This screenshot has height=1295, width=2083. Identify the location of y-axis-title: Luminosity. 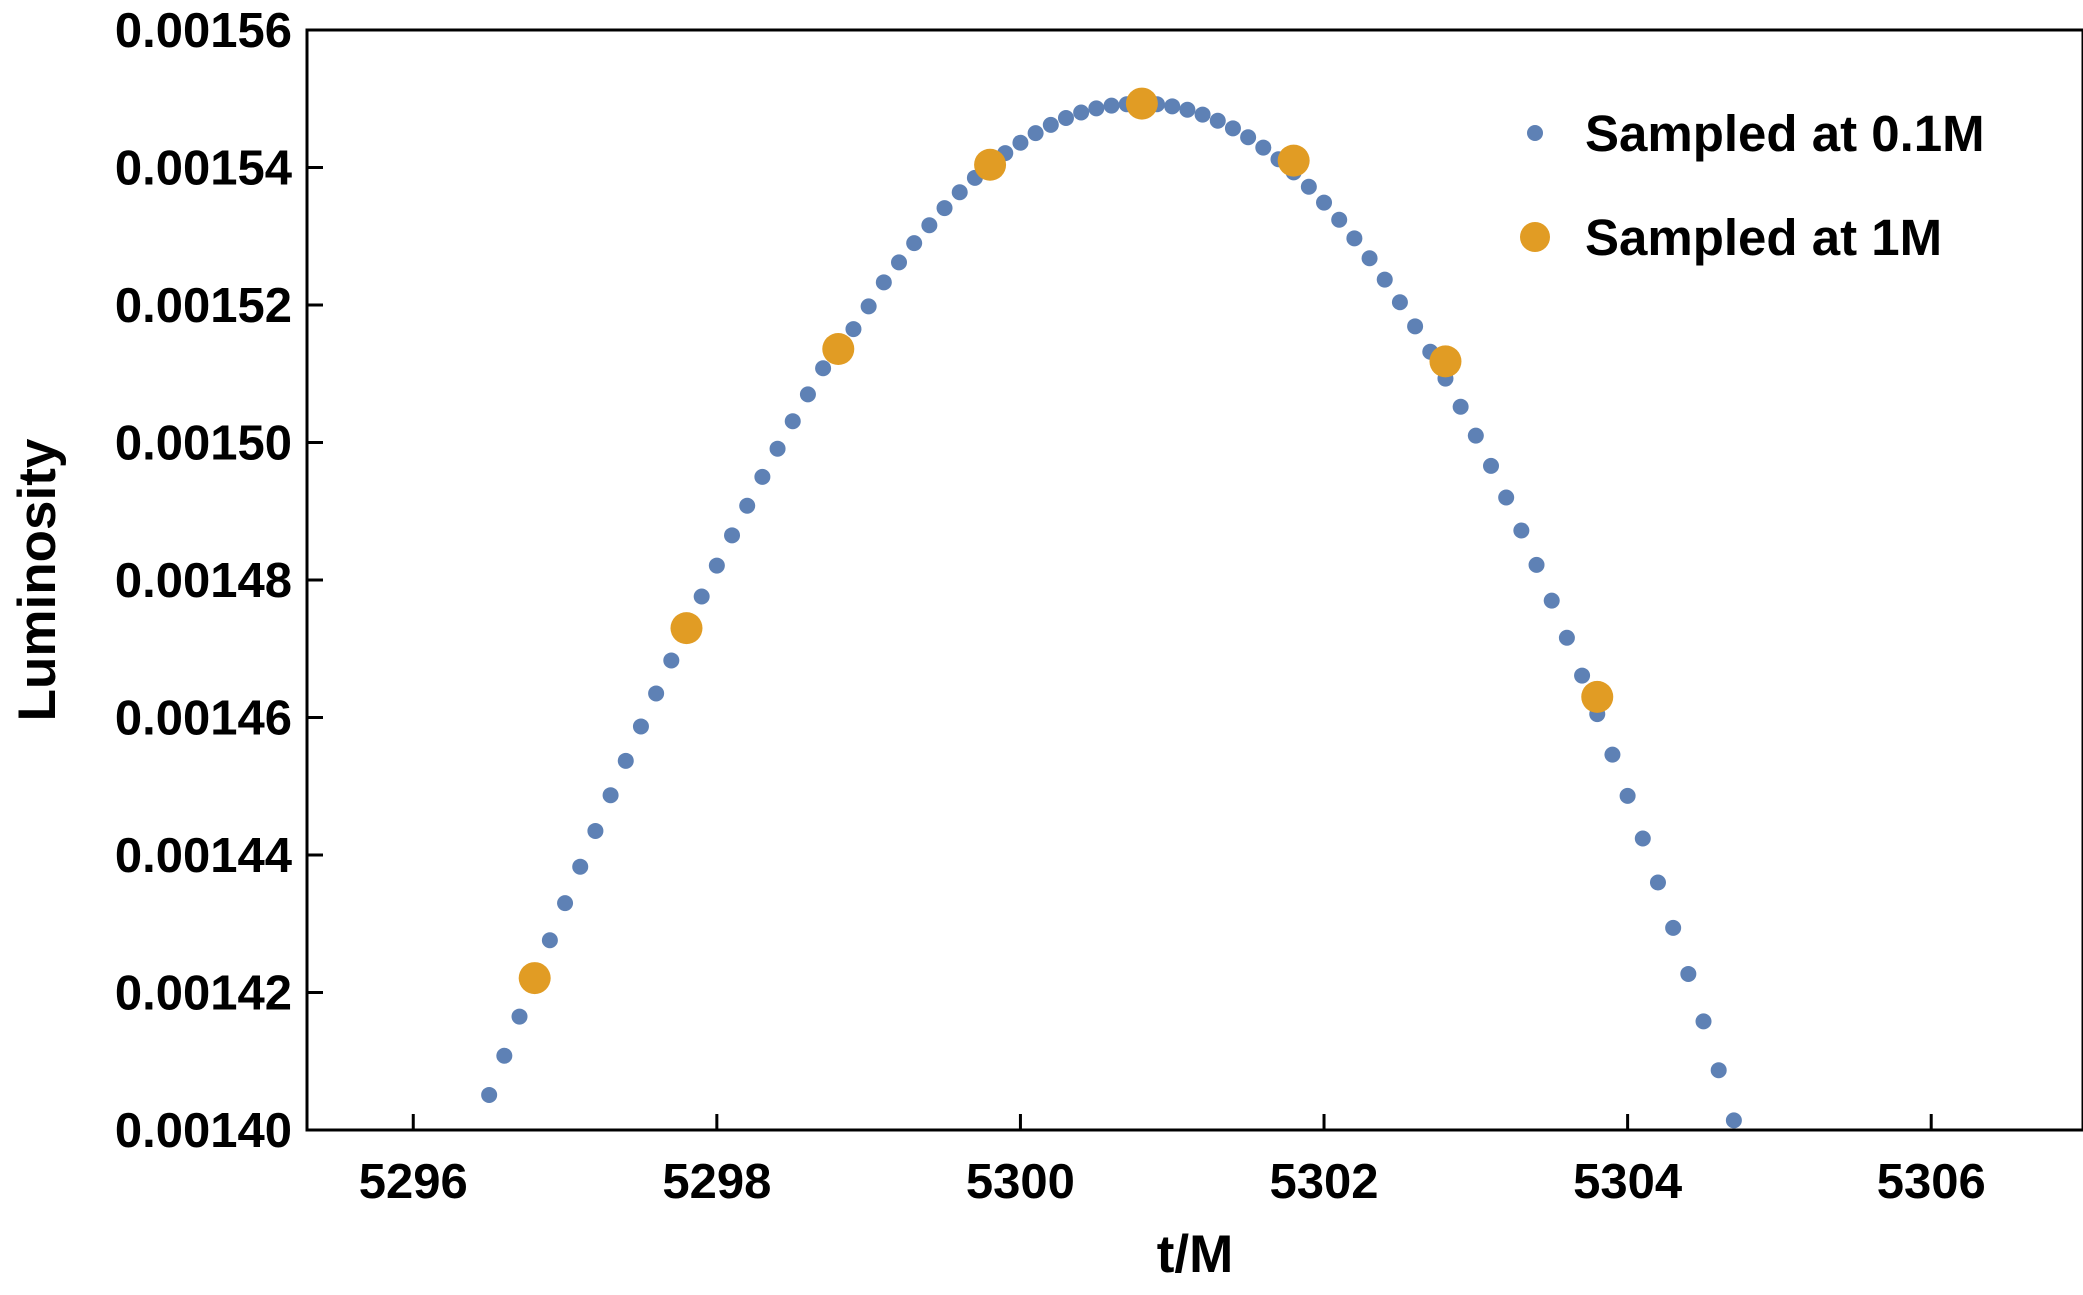
(37, 579).